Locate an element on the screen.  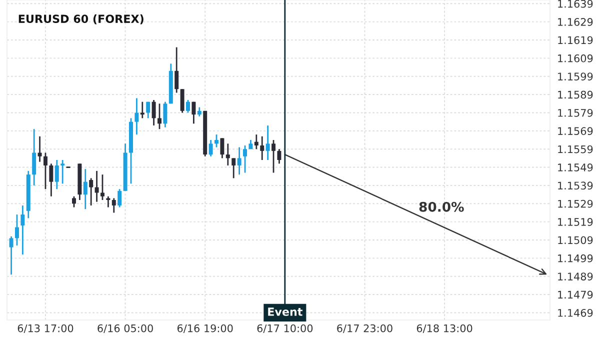
text: EURUSD 60 (FOREX) is located at coordinates (81, 19).